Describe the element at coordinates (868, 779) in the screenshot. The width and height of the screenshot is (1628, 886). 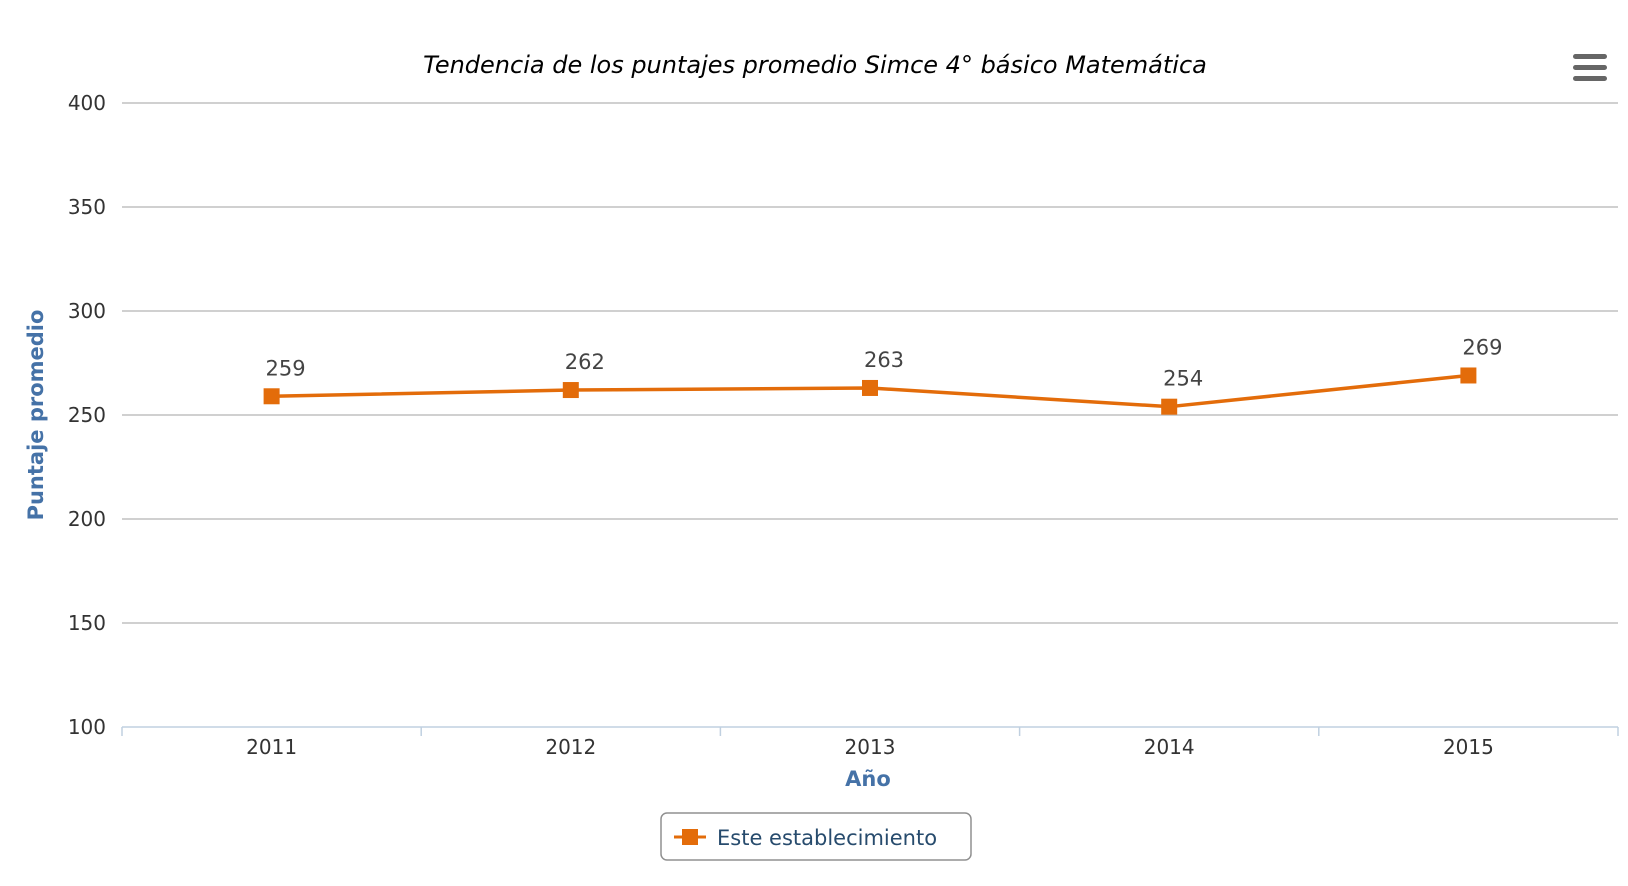
I see `x-axis-title: Año` at that location.